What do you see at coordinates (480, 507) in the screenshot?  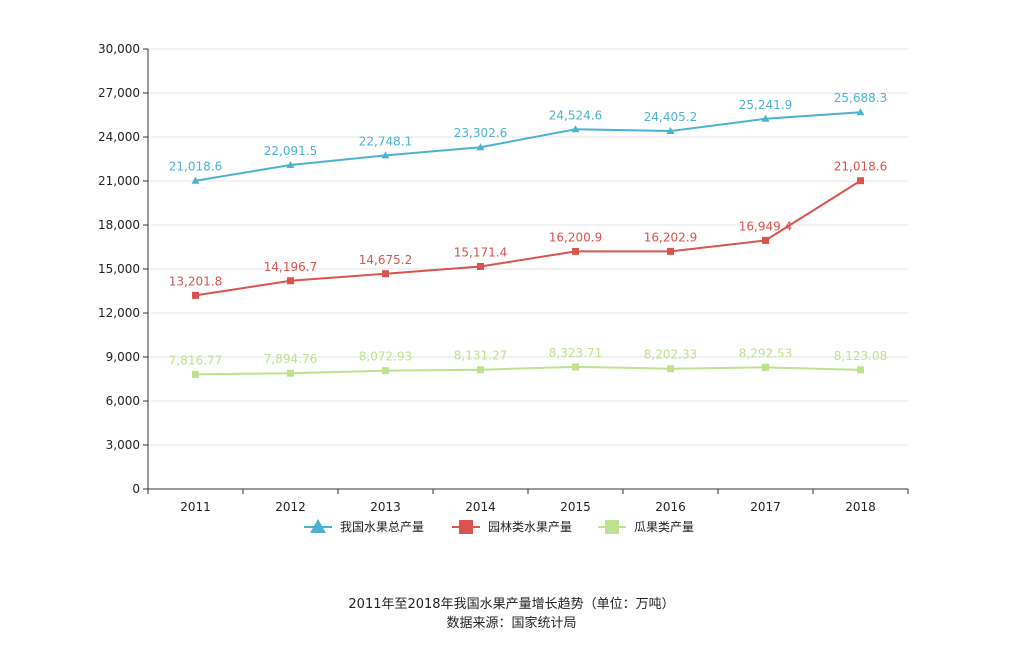 I see `x-tick-label: 2014` at bounding box center [480, 507].